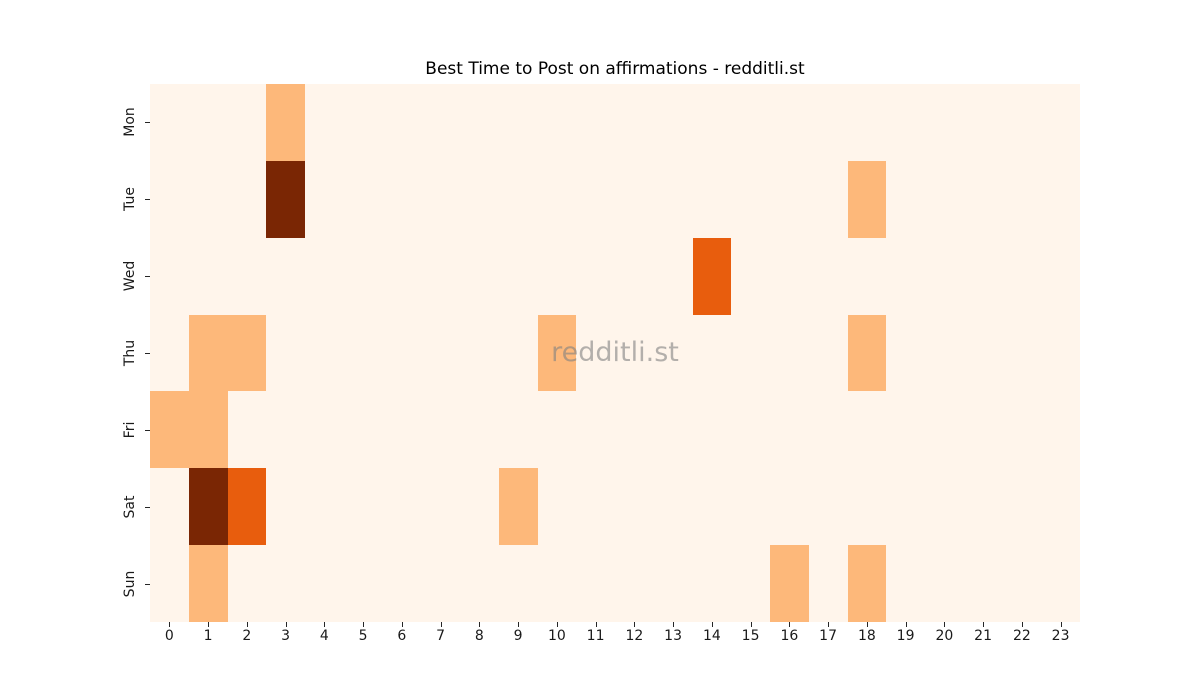  What do you see at coordinates (711, 636) in the screenshot?
I see `x-tick-label: 14` at bounding box center [711, 636].